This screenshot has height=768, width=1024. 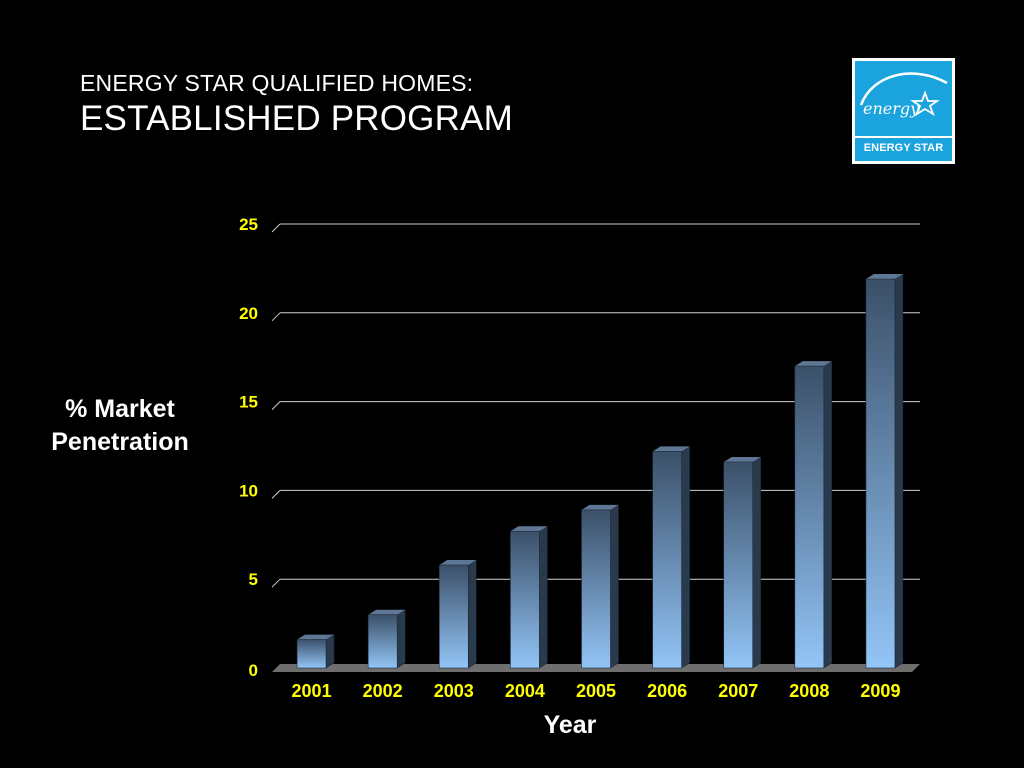 What do you see at coordinates (525, 691) in the screenshot?
I see `x-tick-label: 2004` at bounding box center [525, 691].